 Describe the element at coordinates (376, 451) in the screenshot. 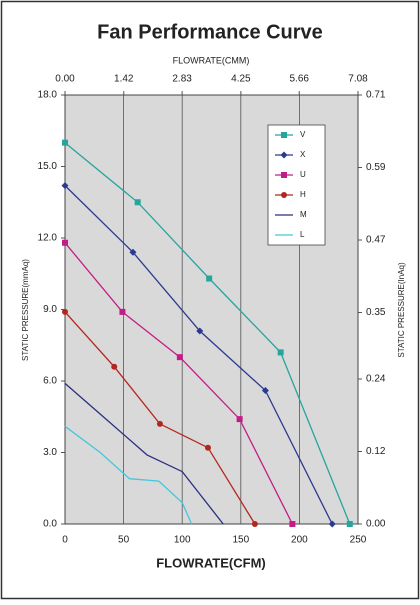

I see `y2-tick-label: 0.12` at that location.